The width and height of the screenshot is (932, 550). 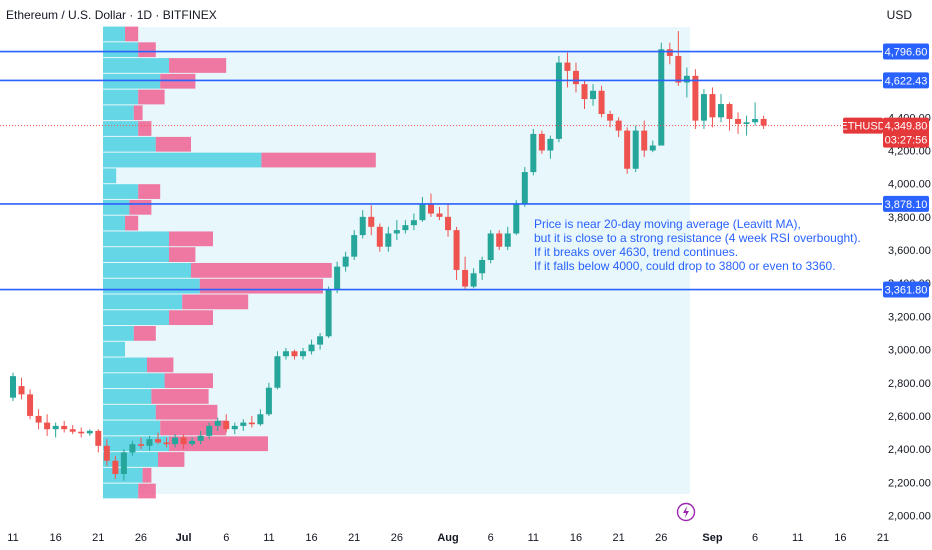 What do you see at coordinates (354, 538) in the screenshot?
I see `x-tick-label: 21` at bounding box center [354, 538].